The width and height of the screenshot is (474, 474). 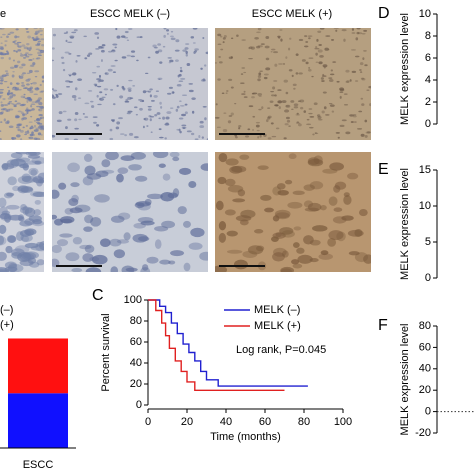 What do you see at coordinates (405, 380) in the screenshot?
I see `y-axis-label: MELK expression level` at bounding box center [405, 380].